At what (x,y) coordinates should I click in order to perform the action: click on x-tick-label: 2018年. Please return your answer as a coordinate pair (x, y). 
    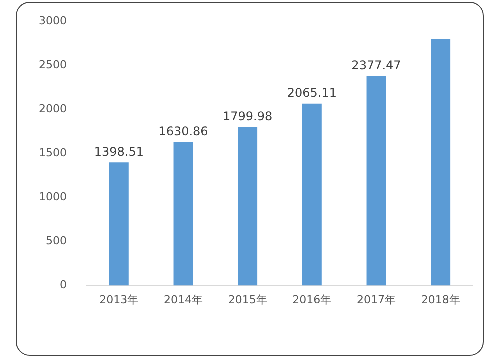
    Looking at the image, I should click on (440, 299).